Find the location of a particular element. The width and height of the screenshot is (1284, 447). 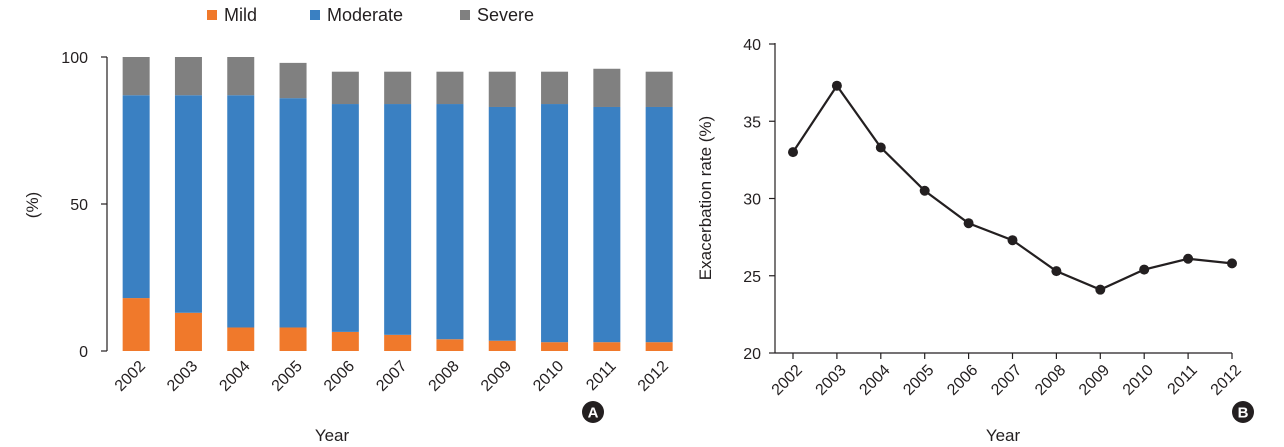

panel-label-b: B is located at coordinates (1243, 412).